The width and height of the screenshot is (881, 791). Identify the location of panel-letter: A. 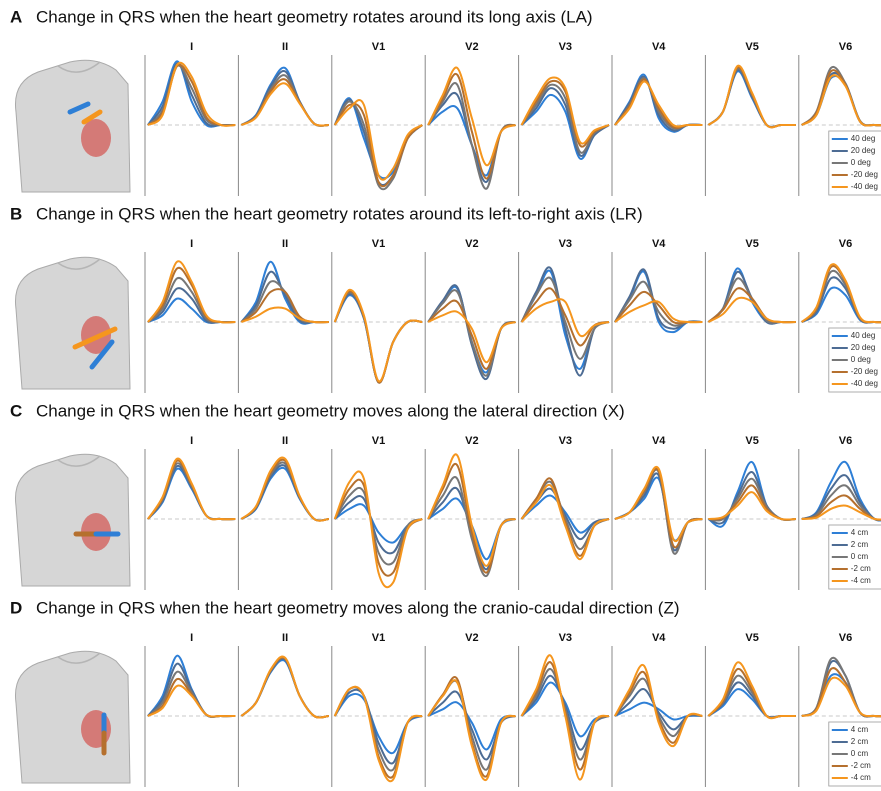
(16, 16).